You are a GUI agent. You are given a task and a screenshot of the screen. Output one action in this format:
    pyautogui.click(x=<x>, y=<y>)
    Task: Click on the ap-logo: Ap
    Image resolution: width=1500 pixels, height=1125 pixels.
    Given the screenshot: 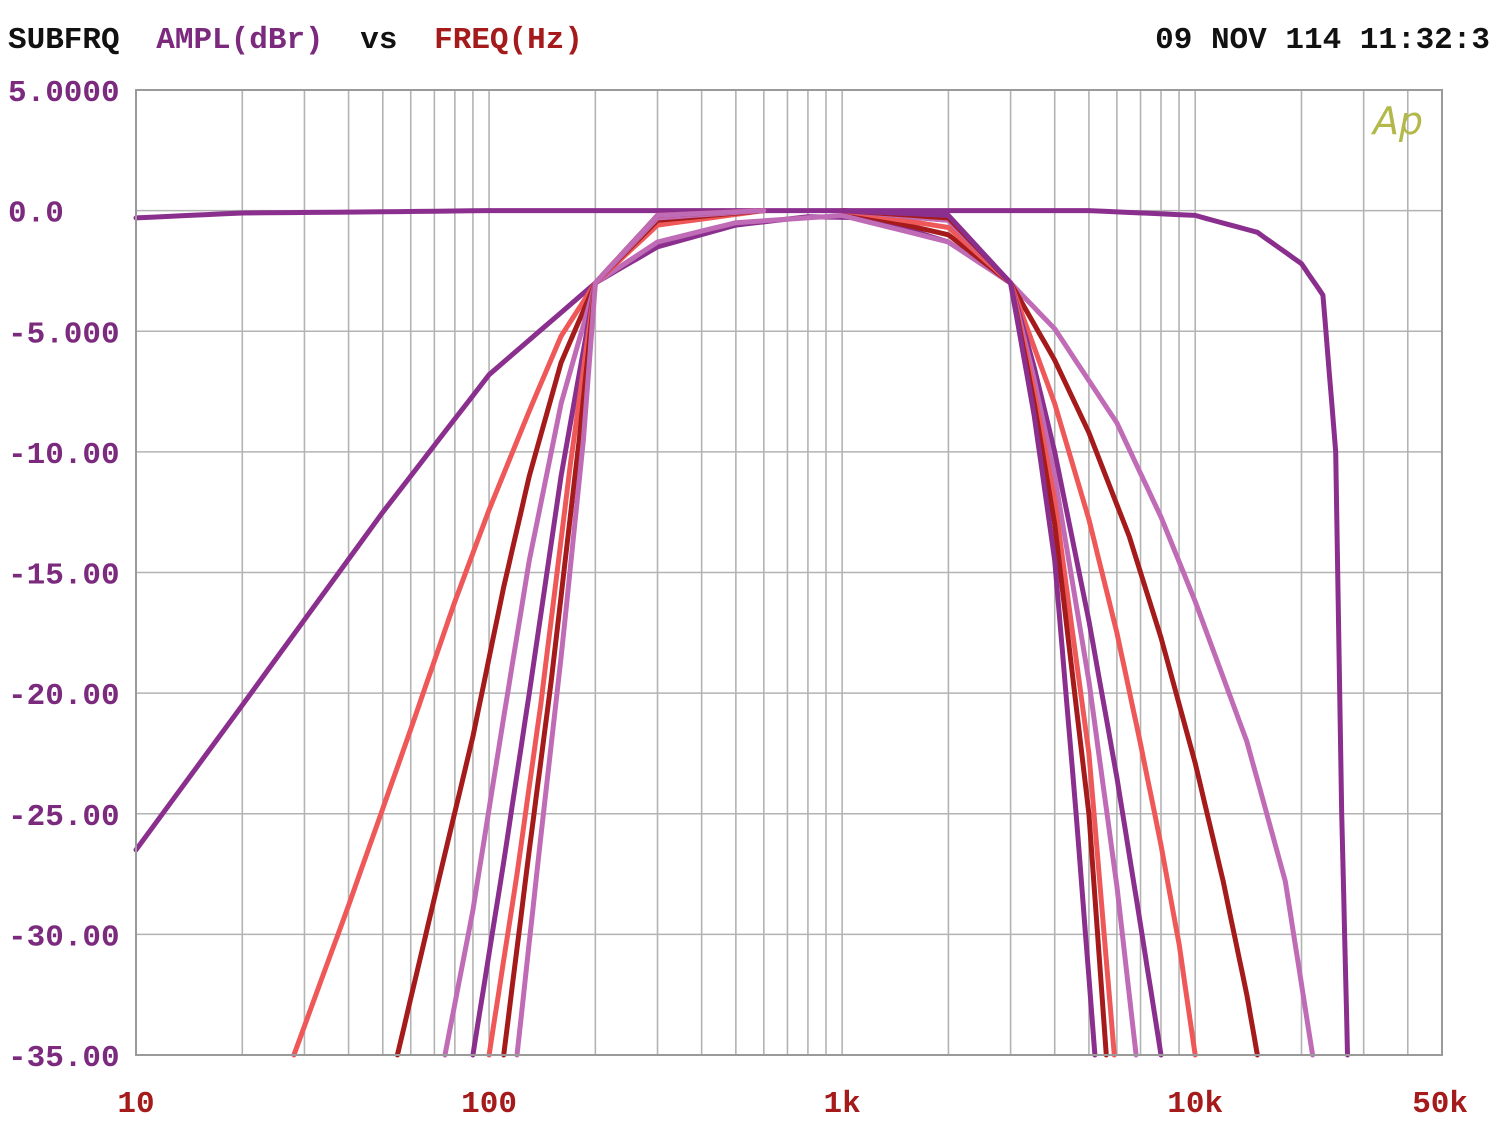 What is the action you would take?
    pyautogui.click(x=1396, y=121)
    